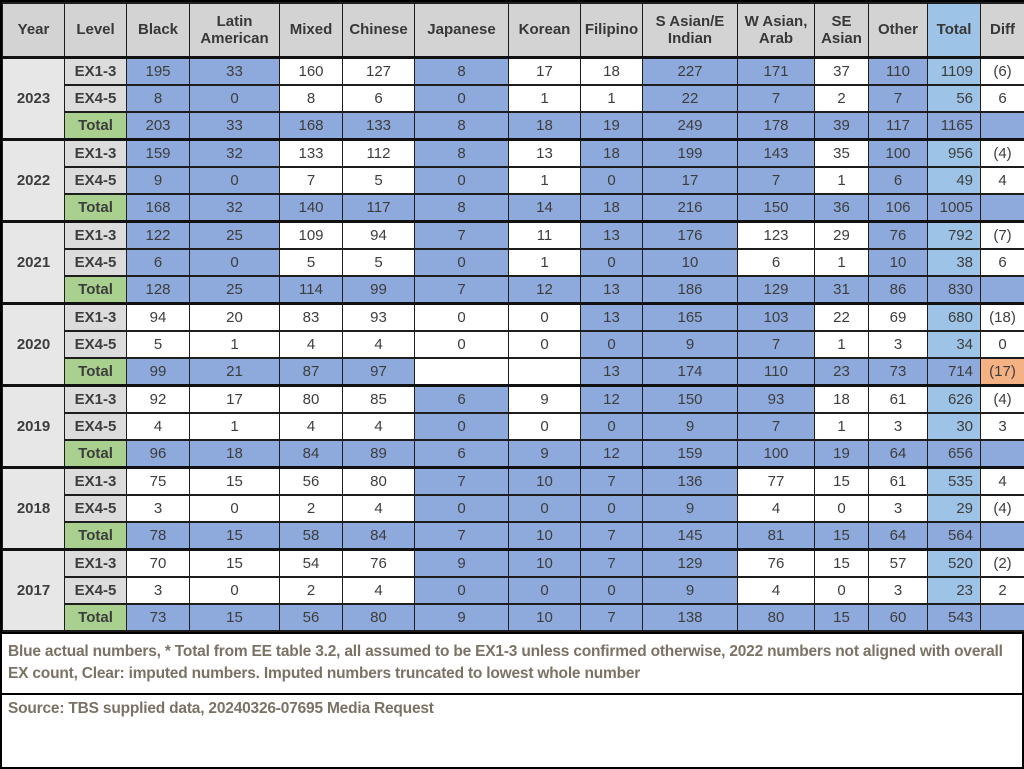  I want to click on cell-2017-ex4-5-total: 23, so click(954, 590).